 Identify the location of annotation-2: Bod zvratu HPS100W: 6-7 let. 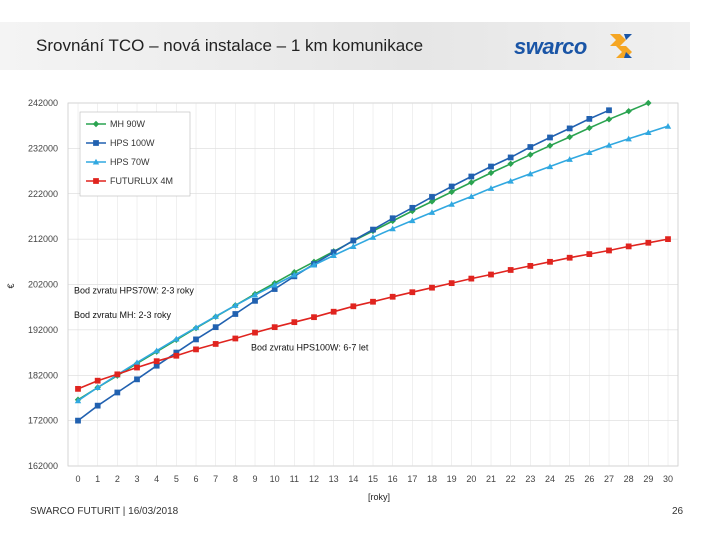
(310, 347).